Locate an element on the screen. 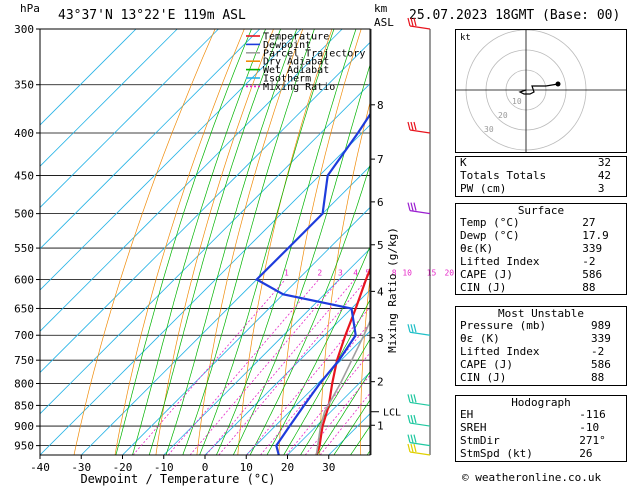 This screenshot has width=629, height=486. y-tick-label: 600 is located at coordinates (24, 280).